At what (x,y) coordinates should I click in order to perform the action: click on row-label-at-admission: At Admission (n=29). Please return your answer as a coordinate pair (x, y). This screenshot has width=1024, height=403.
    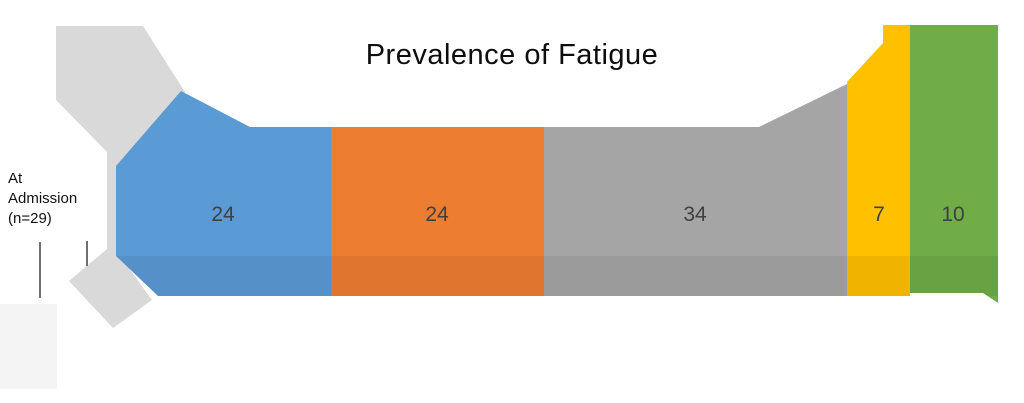
    Looking at the image, I should click on (43, 198).